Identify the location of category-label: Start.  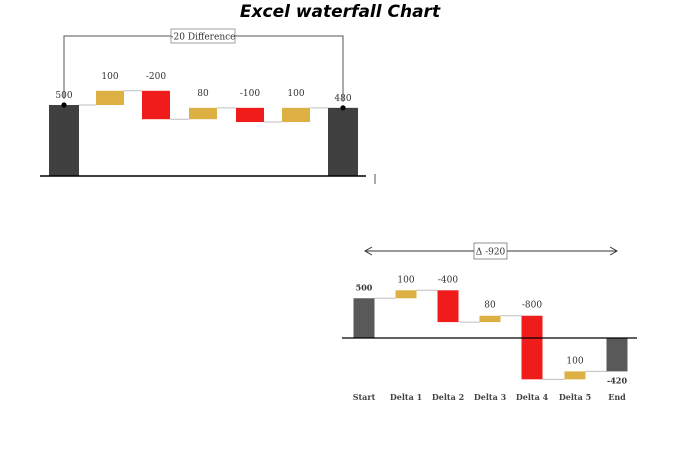
(364, 397).